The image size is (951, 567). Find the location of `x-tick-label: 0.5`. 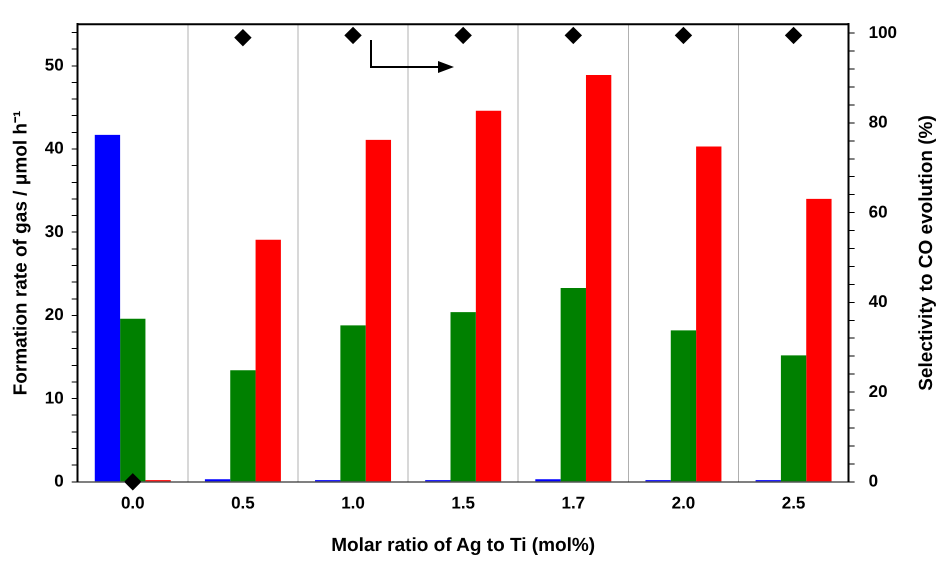

x-tick-label: 0.5 is located at coordinates (243, 503).